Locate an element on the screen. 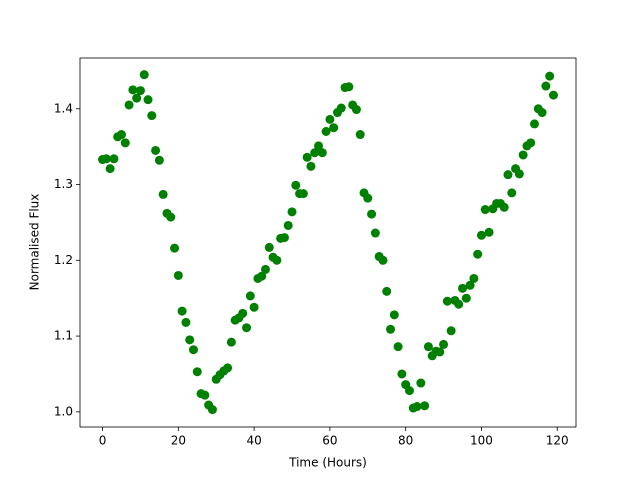 The height and width of the screenshot is (480, 640). x-axis-label: Time (Hours) is located at coordinates (327, 463).